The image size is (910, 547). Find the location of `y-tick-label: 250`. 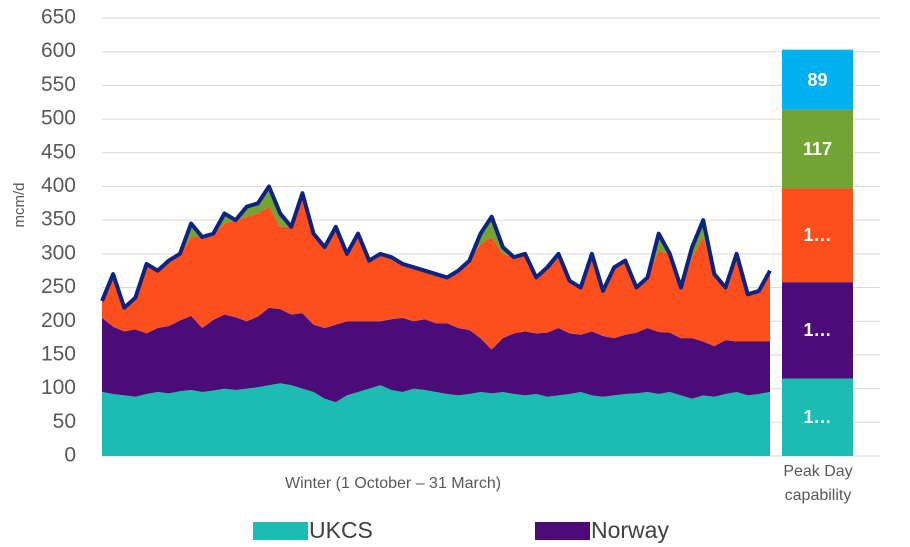

y-tick-label: 250 is located at coordinates (58, 286).